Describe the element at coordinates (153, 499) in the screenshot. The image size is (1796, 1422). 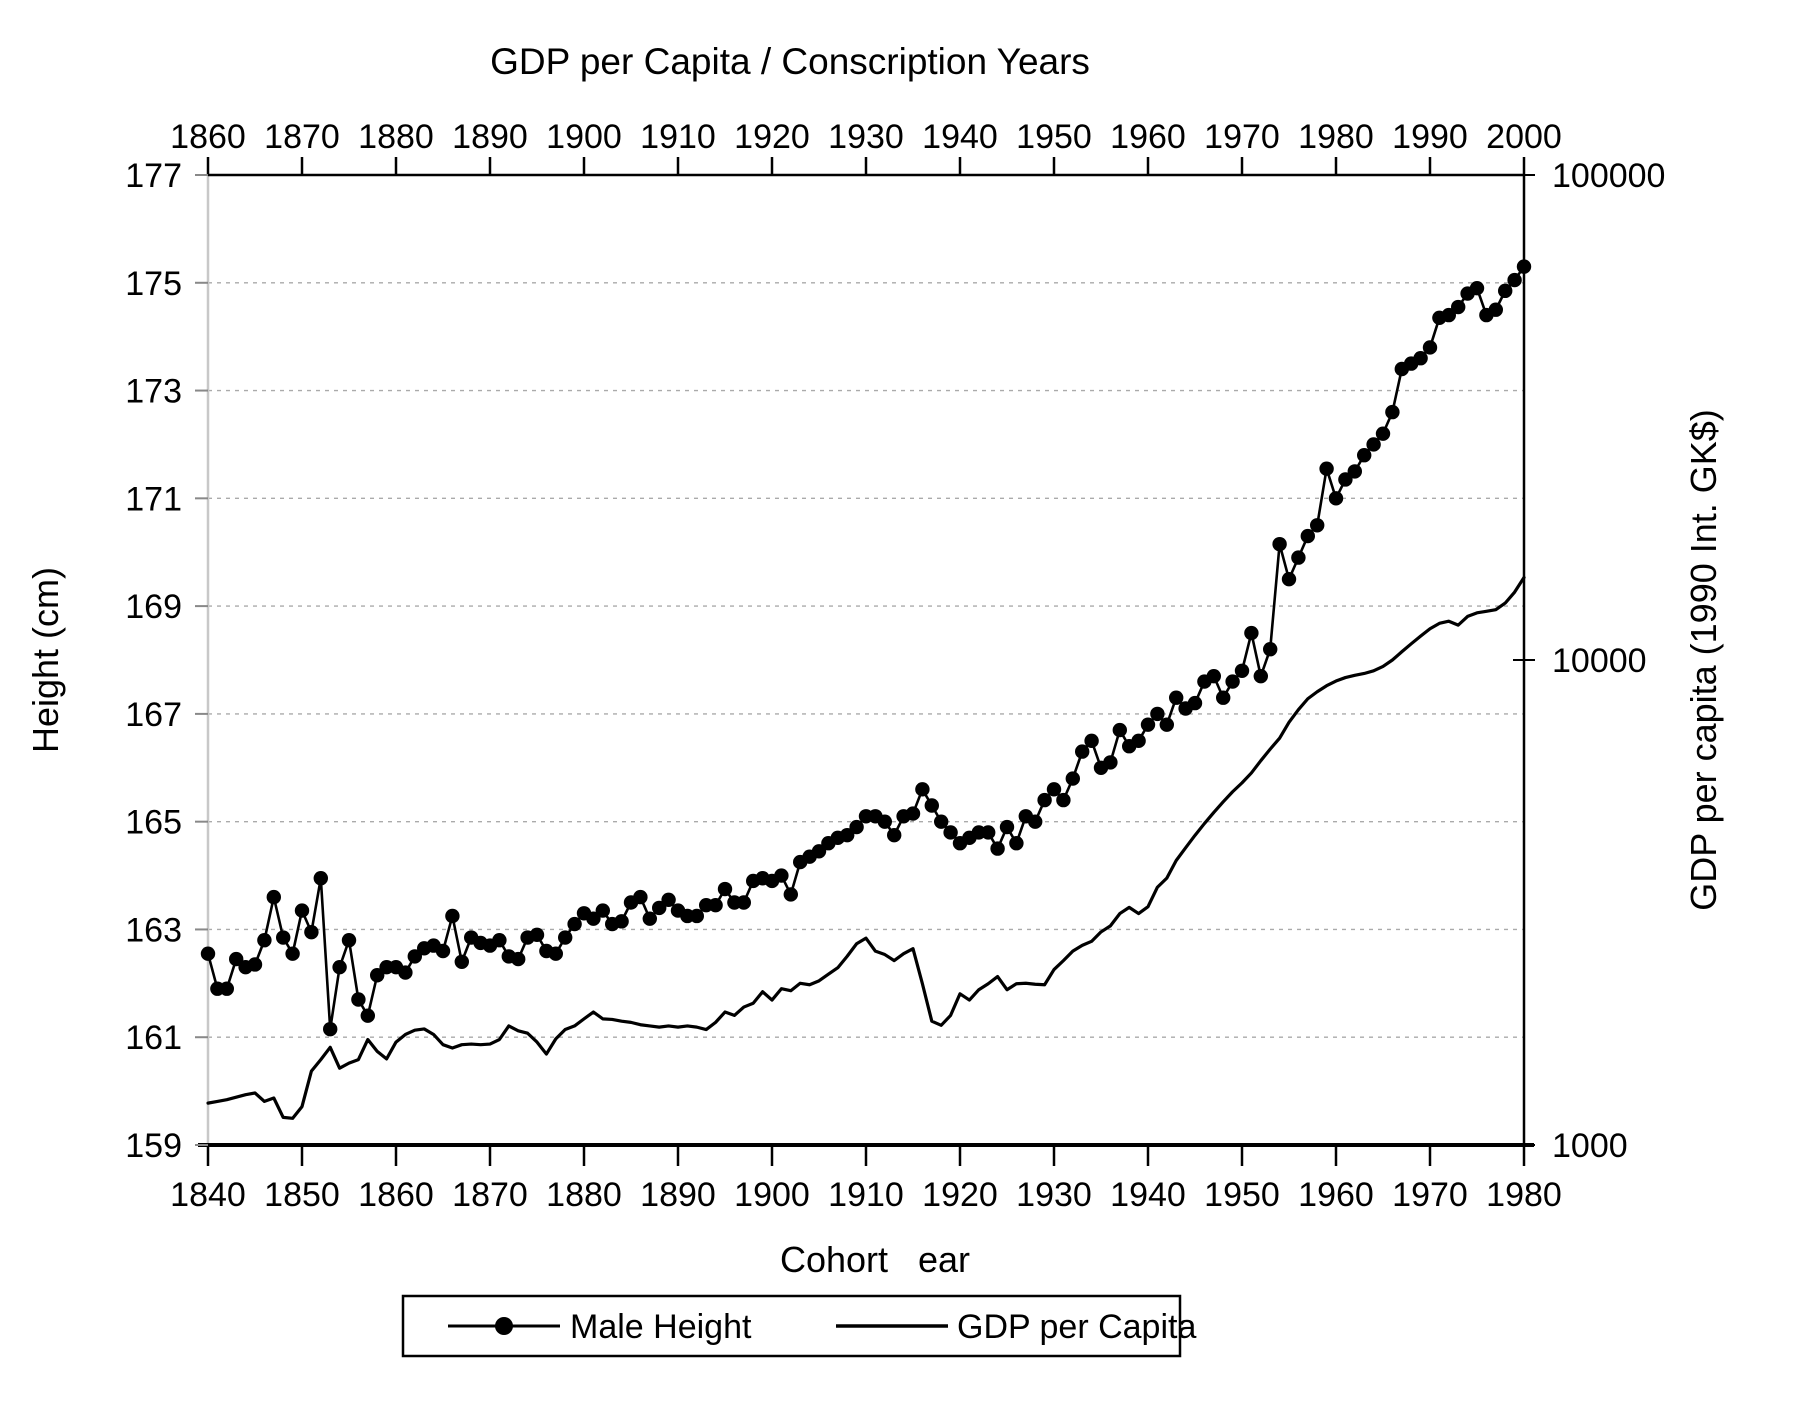
I see `left-tick-label: 171` at that location.